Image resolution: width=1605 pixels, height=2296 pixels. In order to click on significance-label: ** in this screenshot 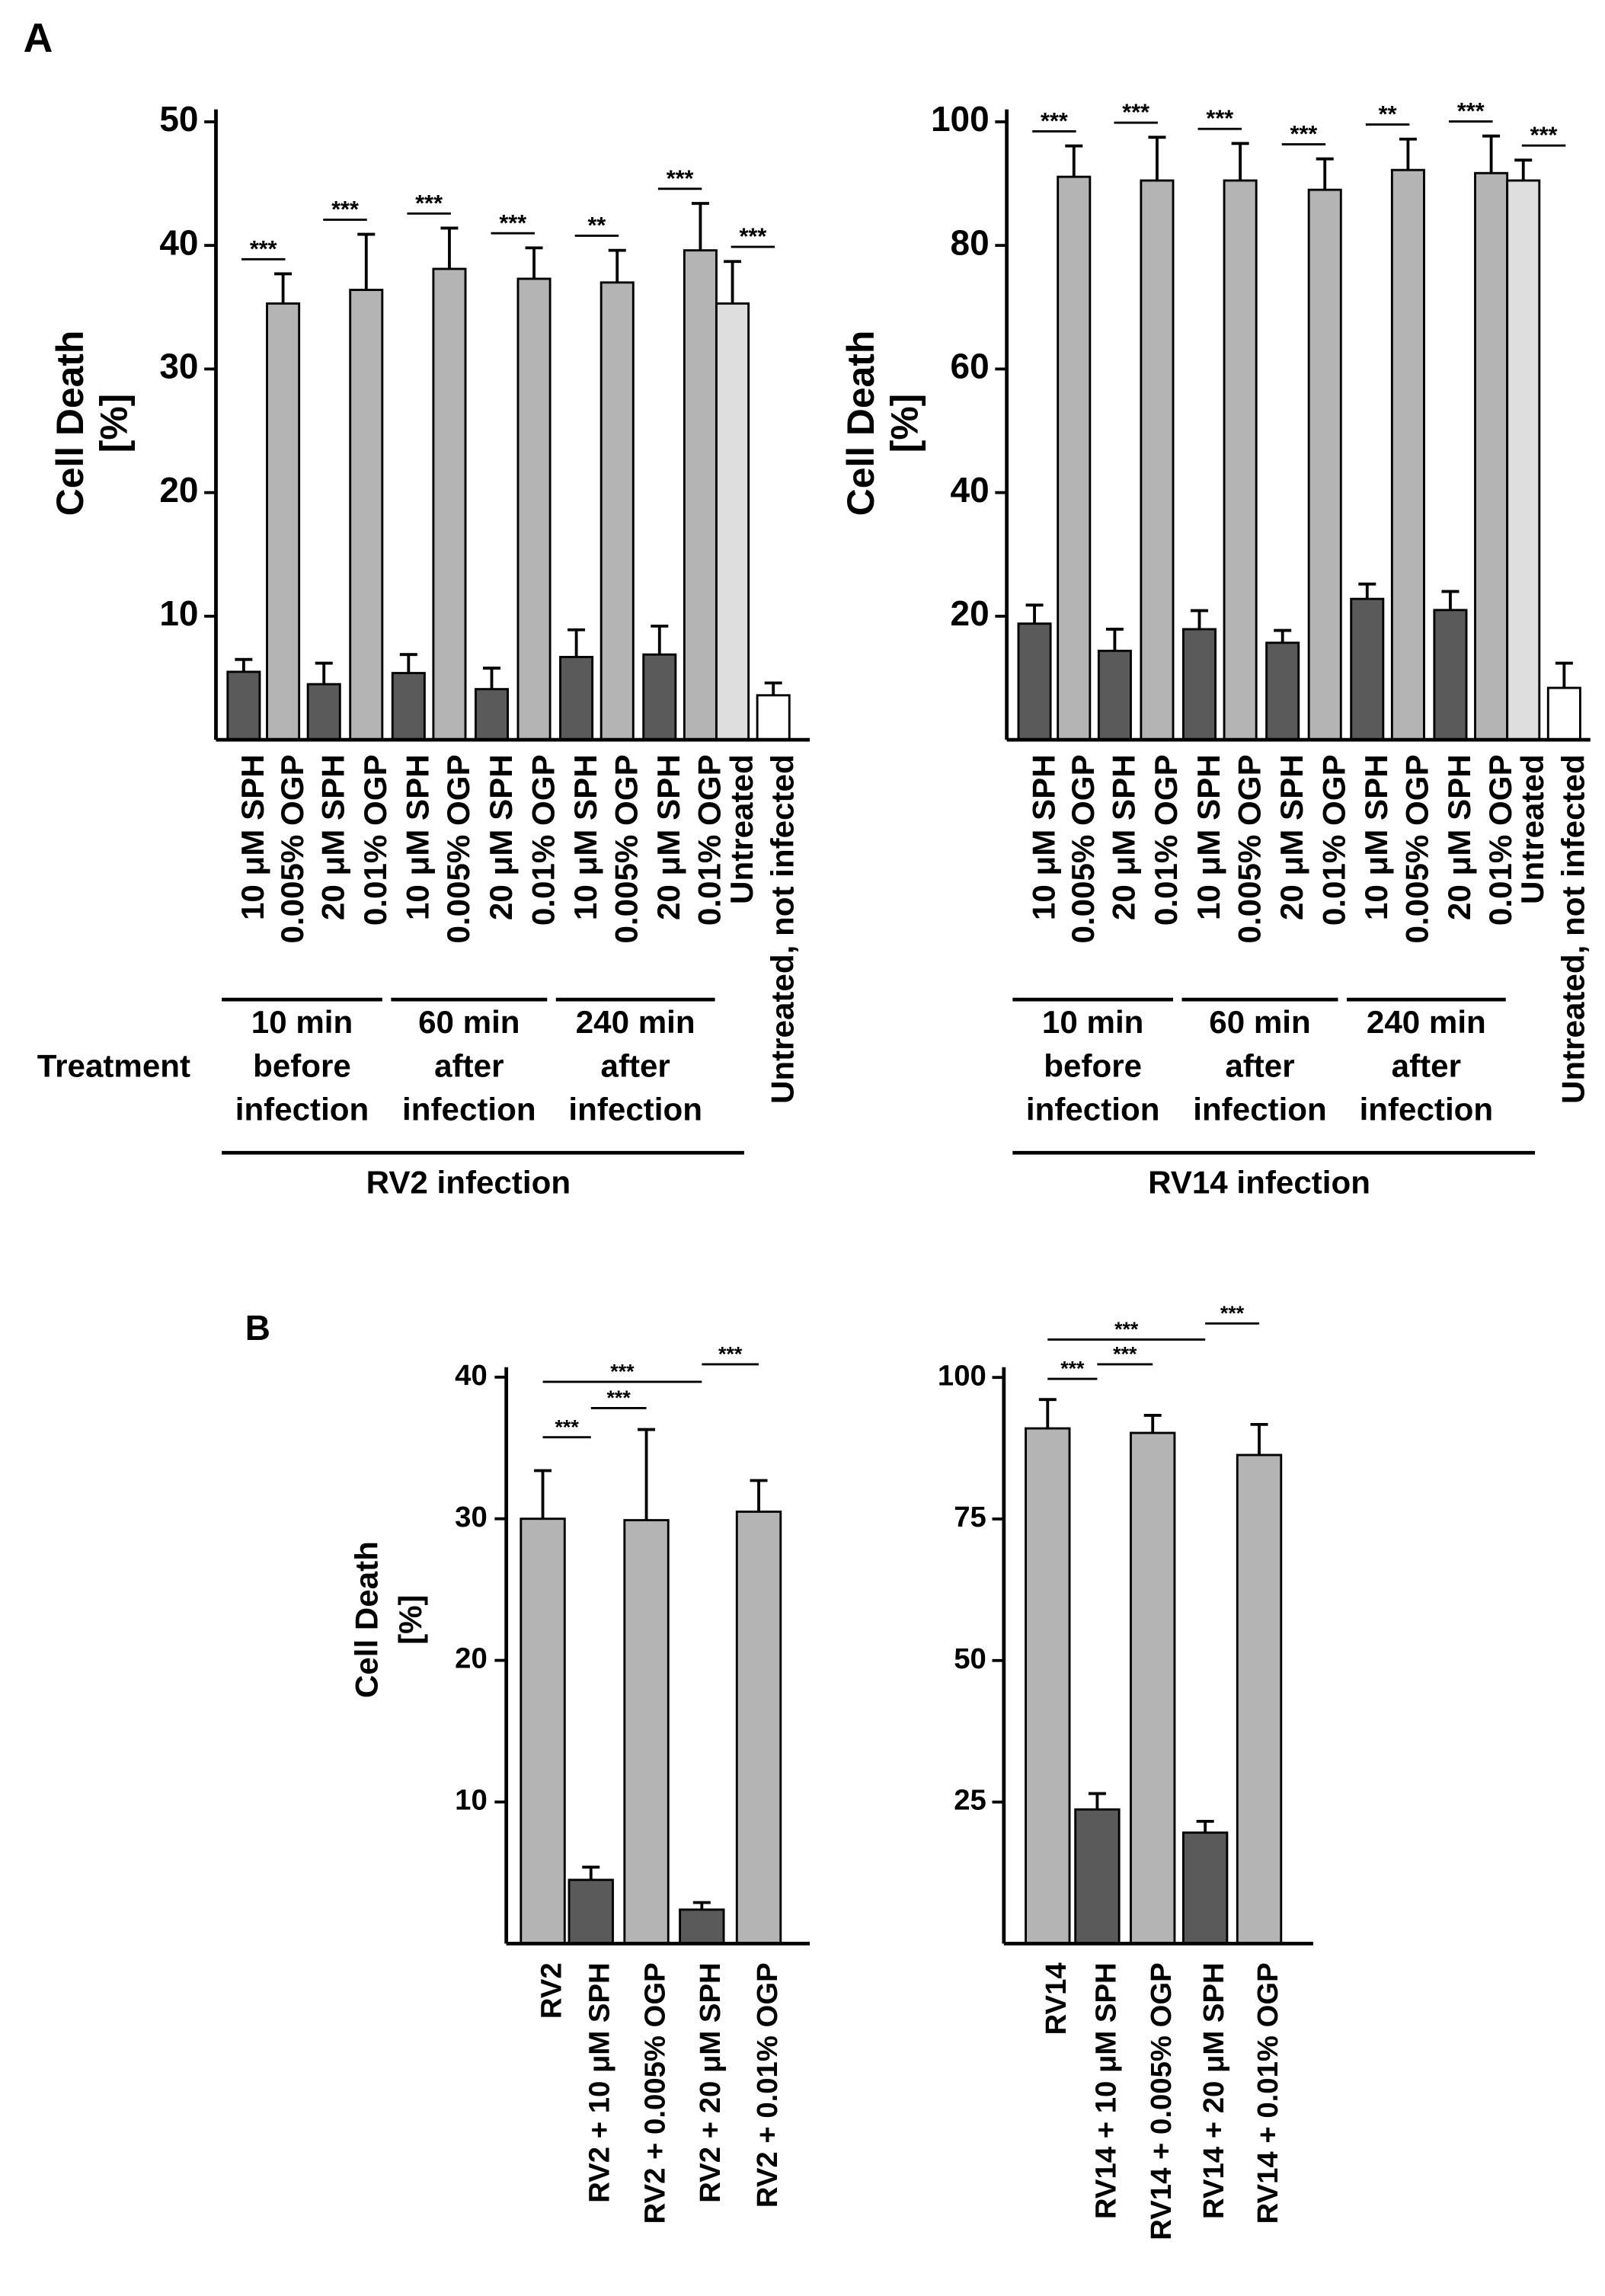, I will do `click(596, 225)`.